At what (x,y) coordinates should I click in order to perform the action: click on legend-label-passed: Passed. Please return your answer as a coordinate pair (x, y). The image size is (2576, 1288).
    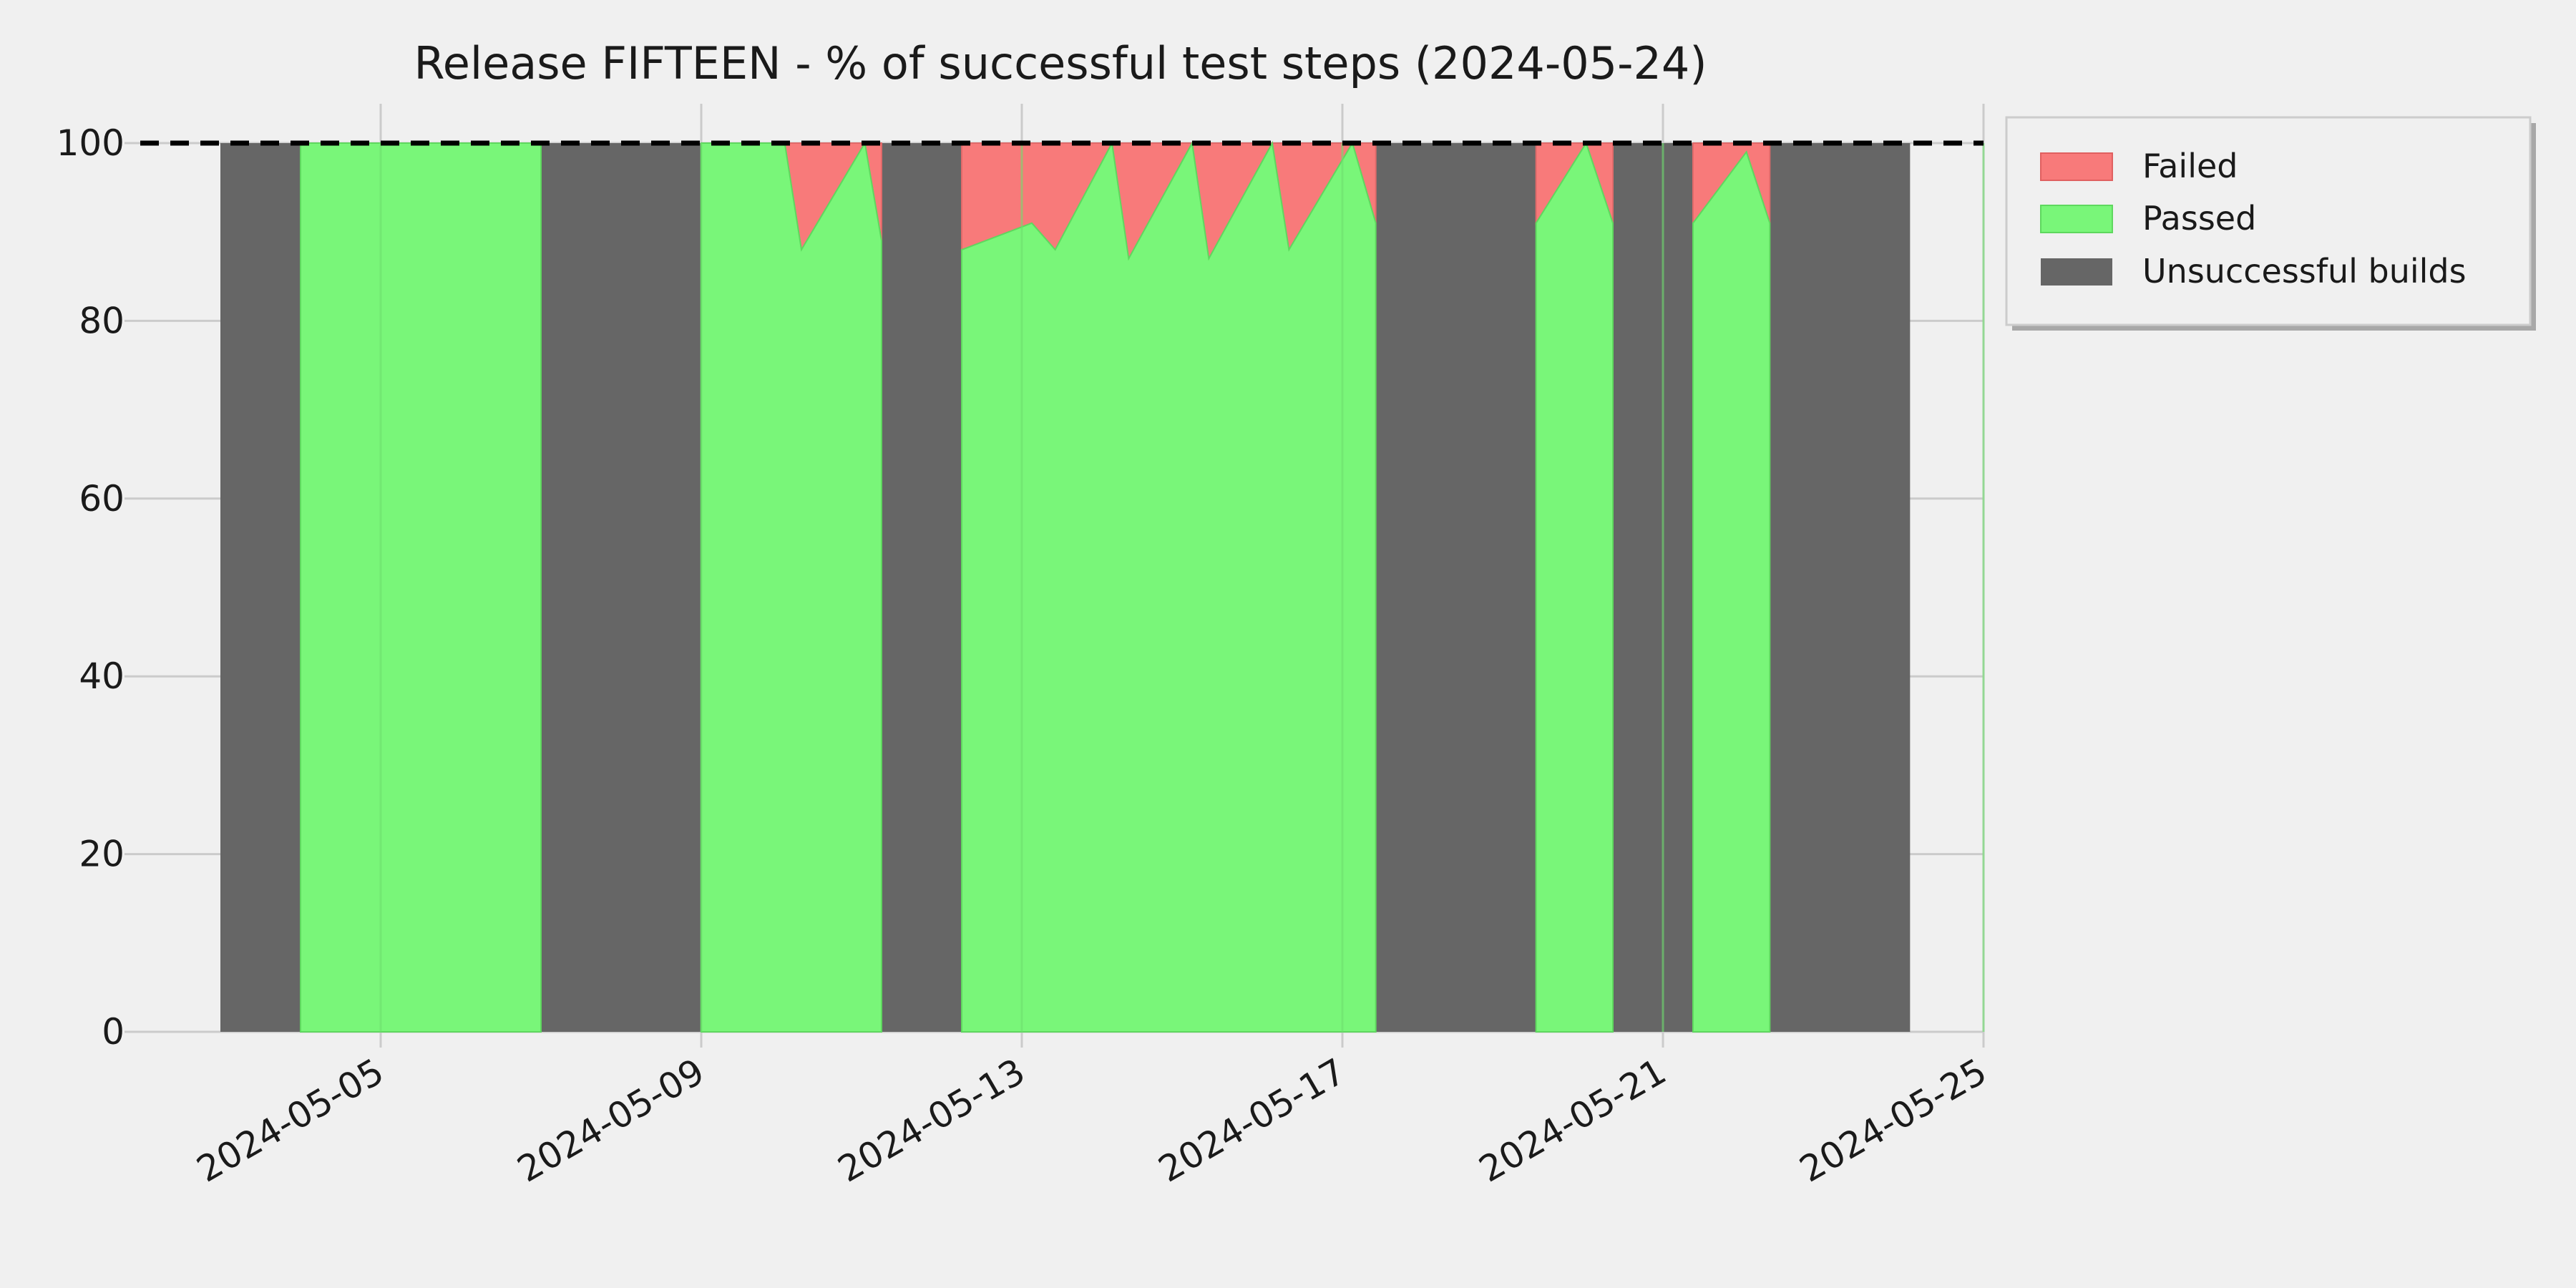
    Looking at the image, I should click on (2199, 218).